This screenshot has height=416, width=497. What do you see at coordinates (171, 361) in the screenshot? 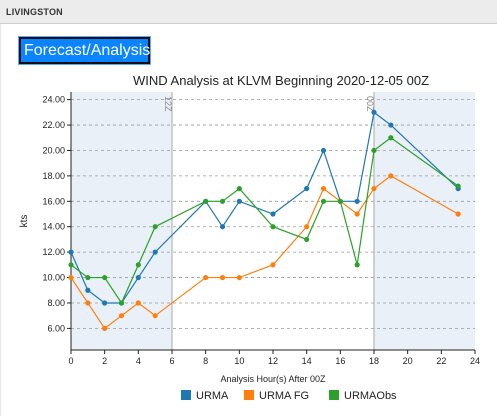
I see `x-tick-label-6: 6` at bounding box center [171, 361].